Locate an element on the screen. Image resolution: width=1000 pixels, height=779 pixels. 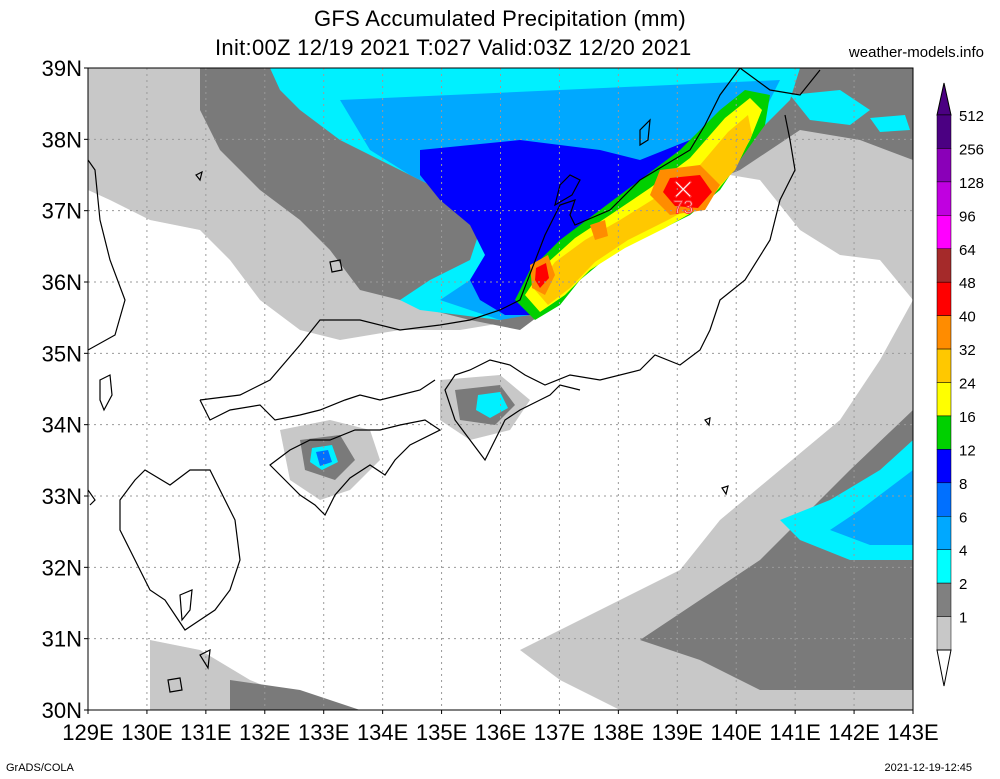
lat-label: 30N is located at coordinates (62, 710).